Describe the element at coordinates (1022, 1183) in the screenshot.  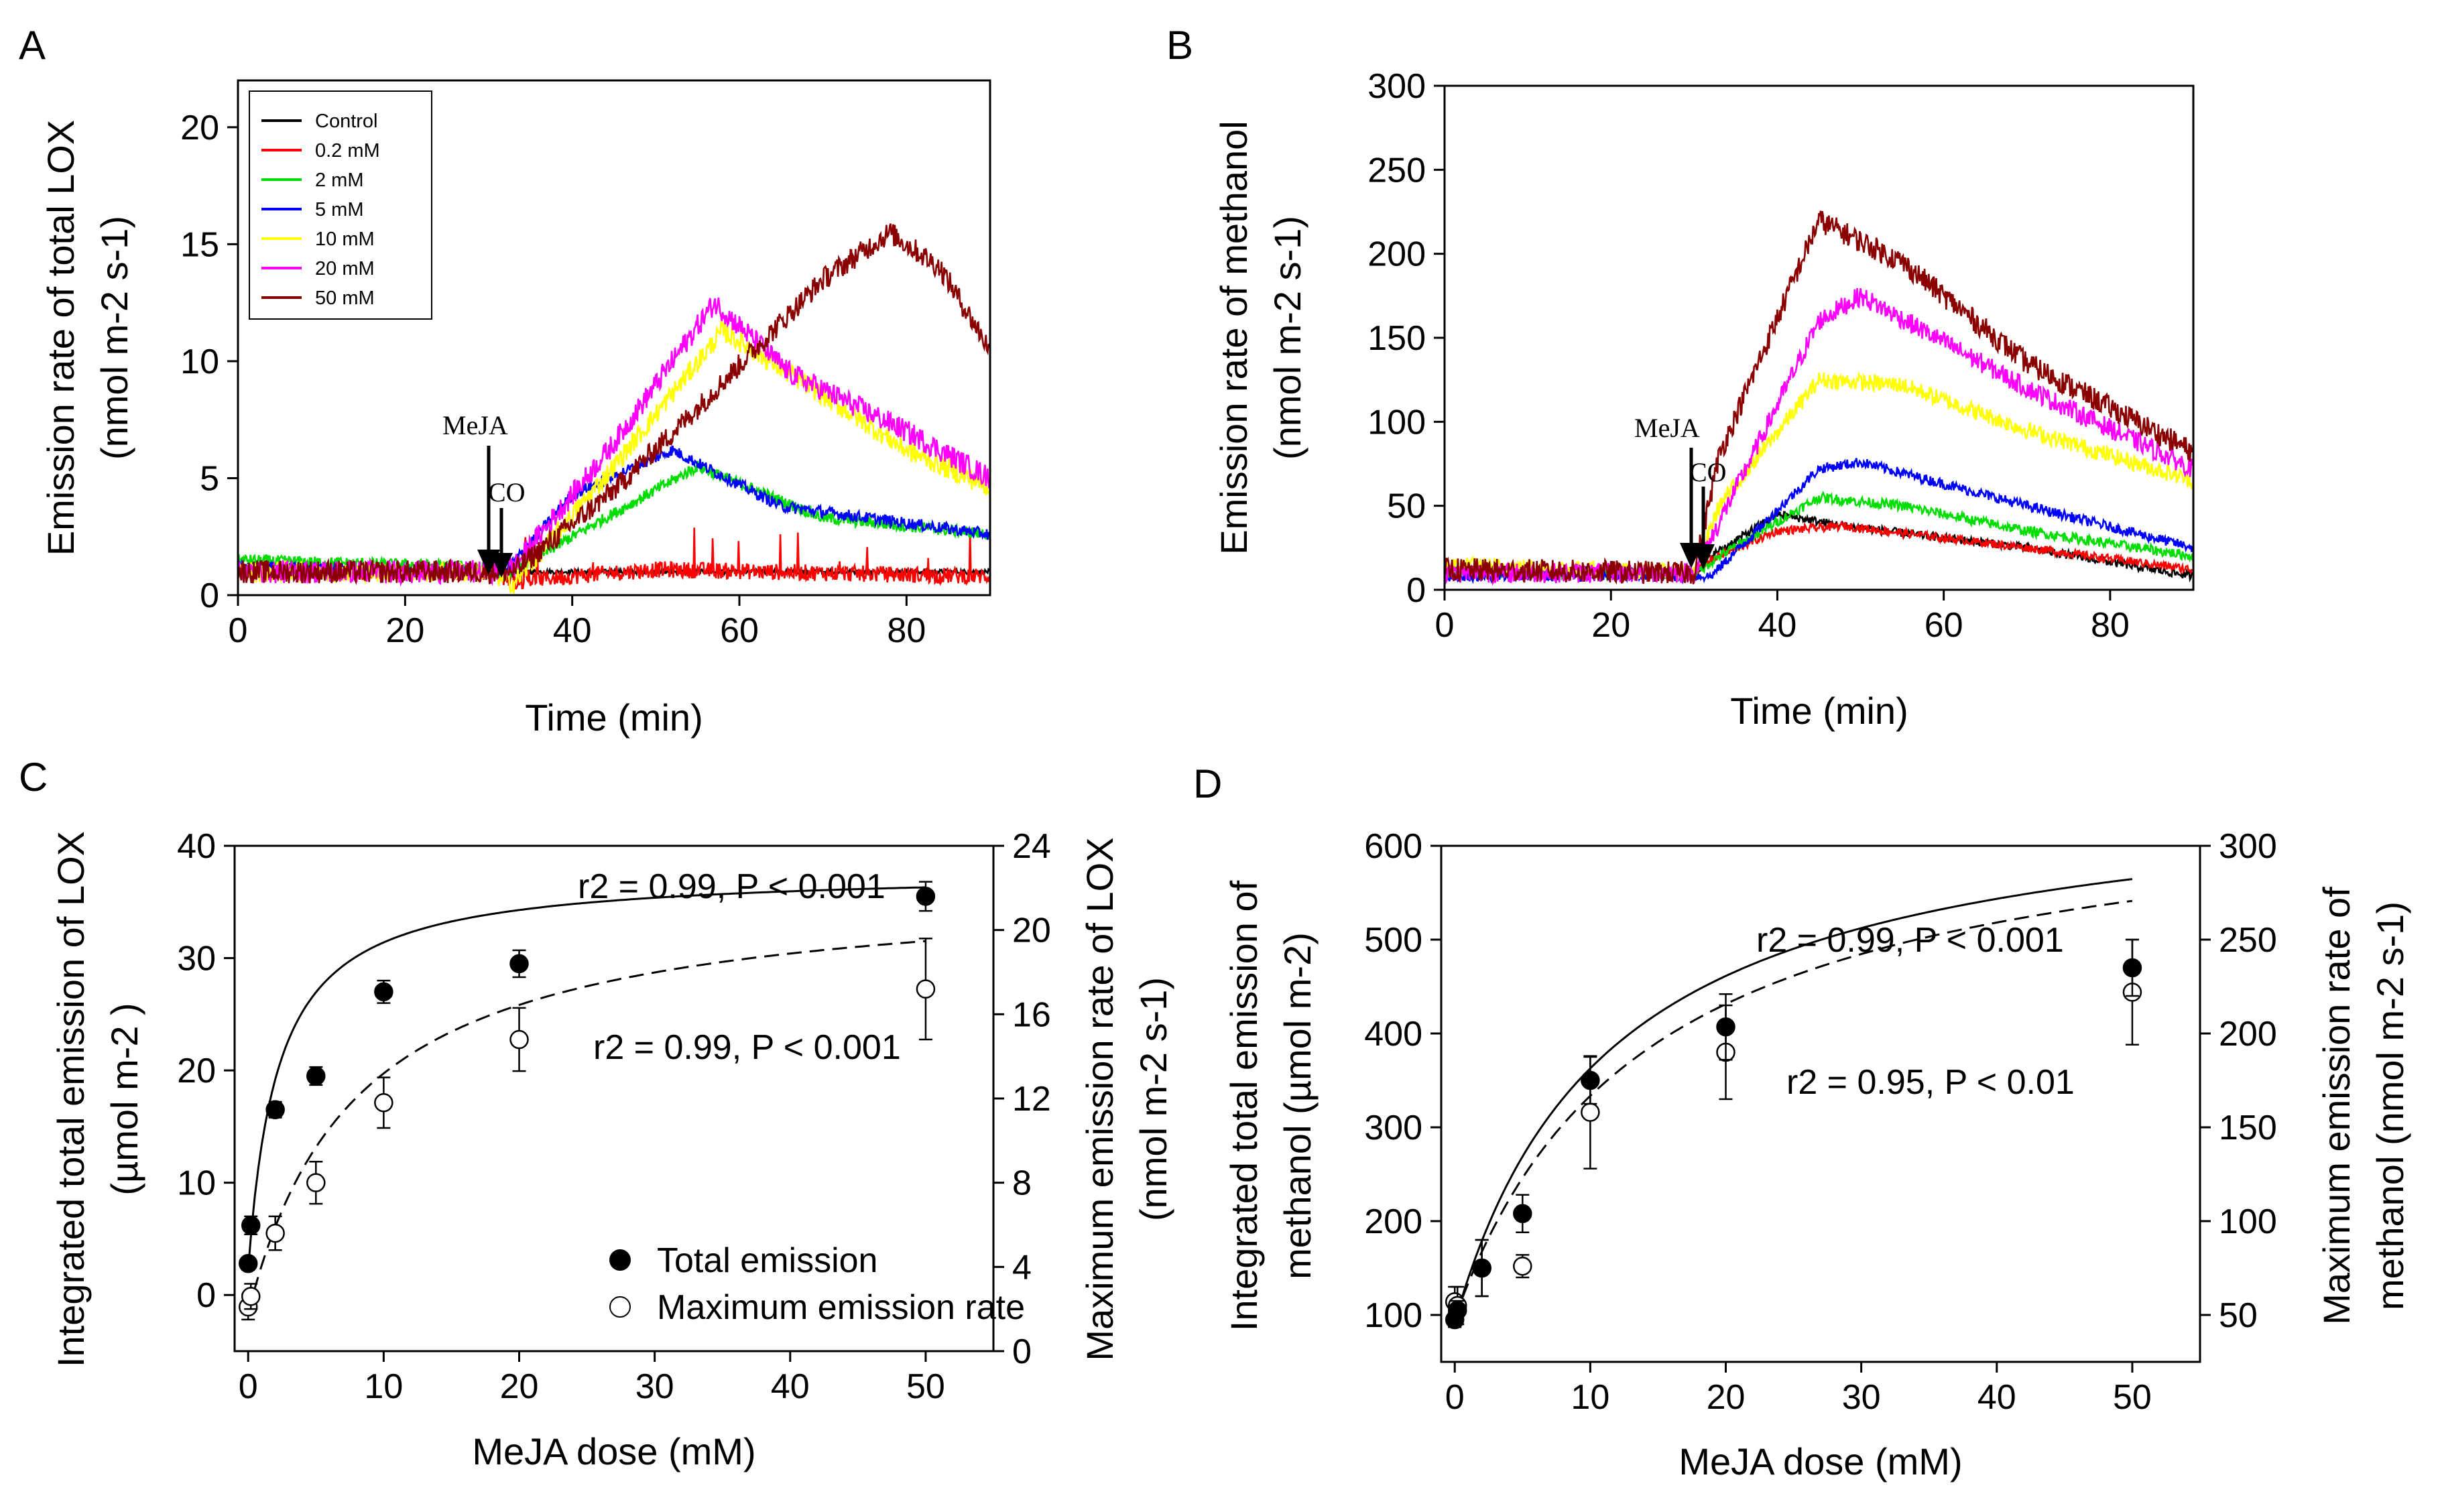
I see `panel-c-right-y-tick-label: 8` at that location.